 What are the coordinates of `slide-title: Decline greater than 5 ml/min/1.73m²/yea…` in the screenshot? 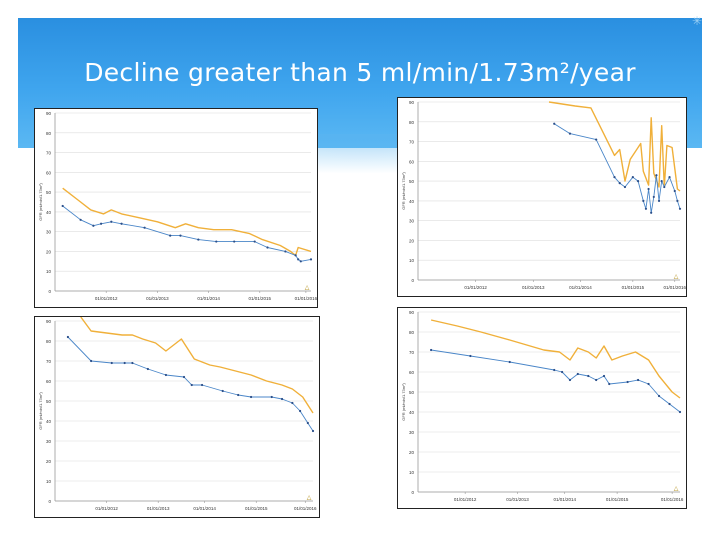 It's located at (360, 72).